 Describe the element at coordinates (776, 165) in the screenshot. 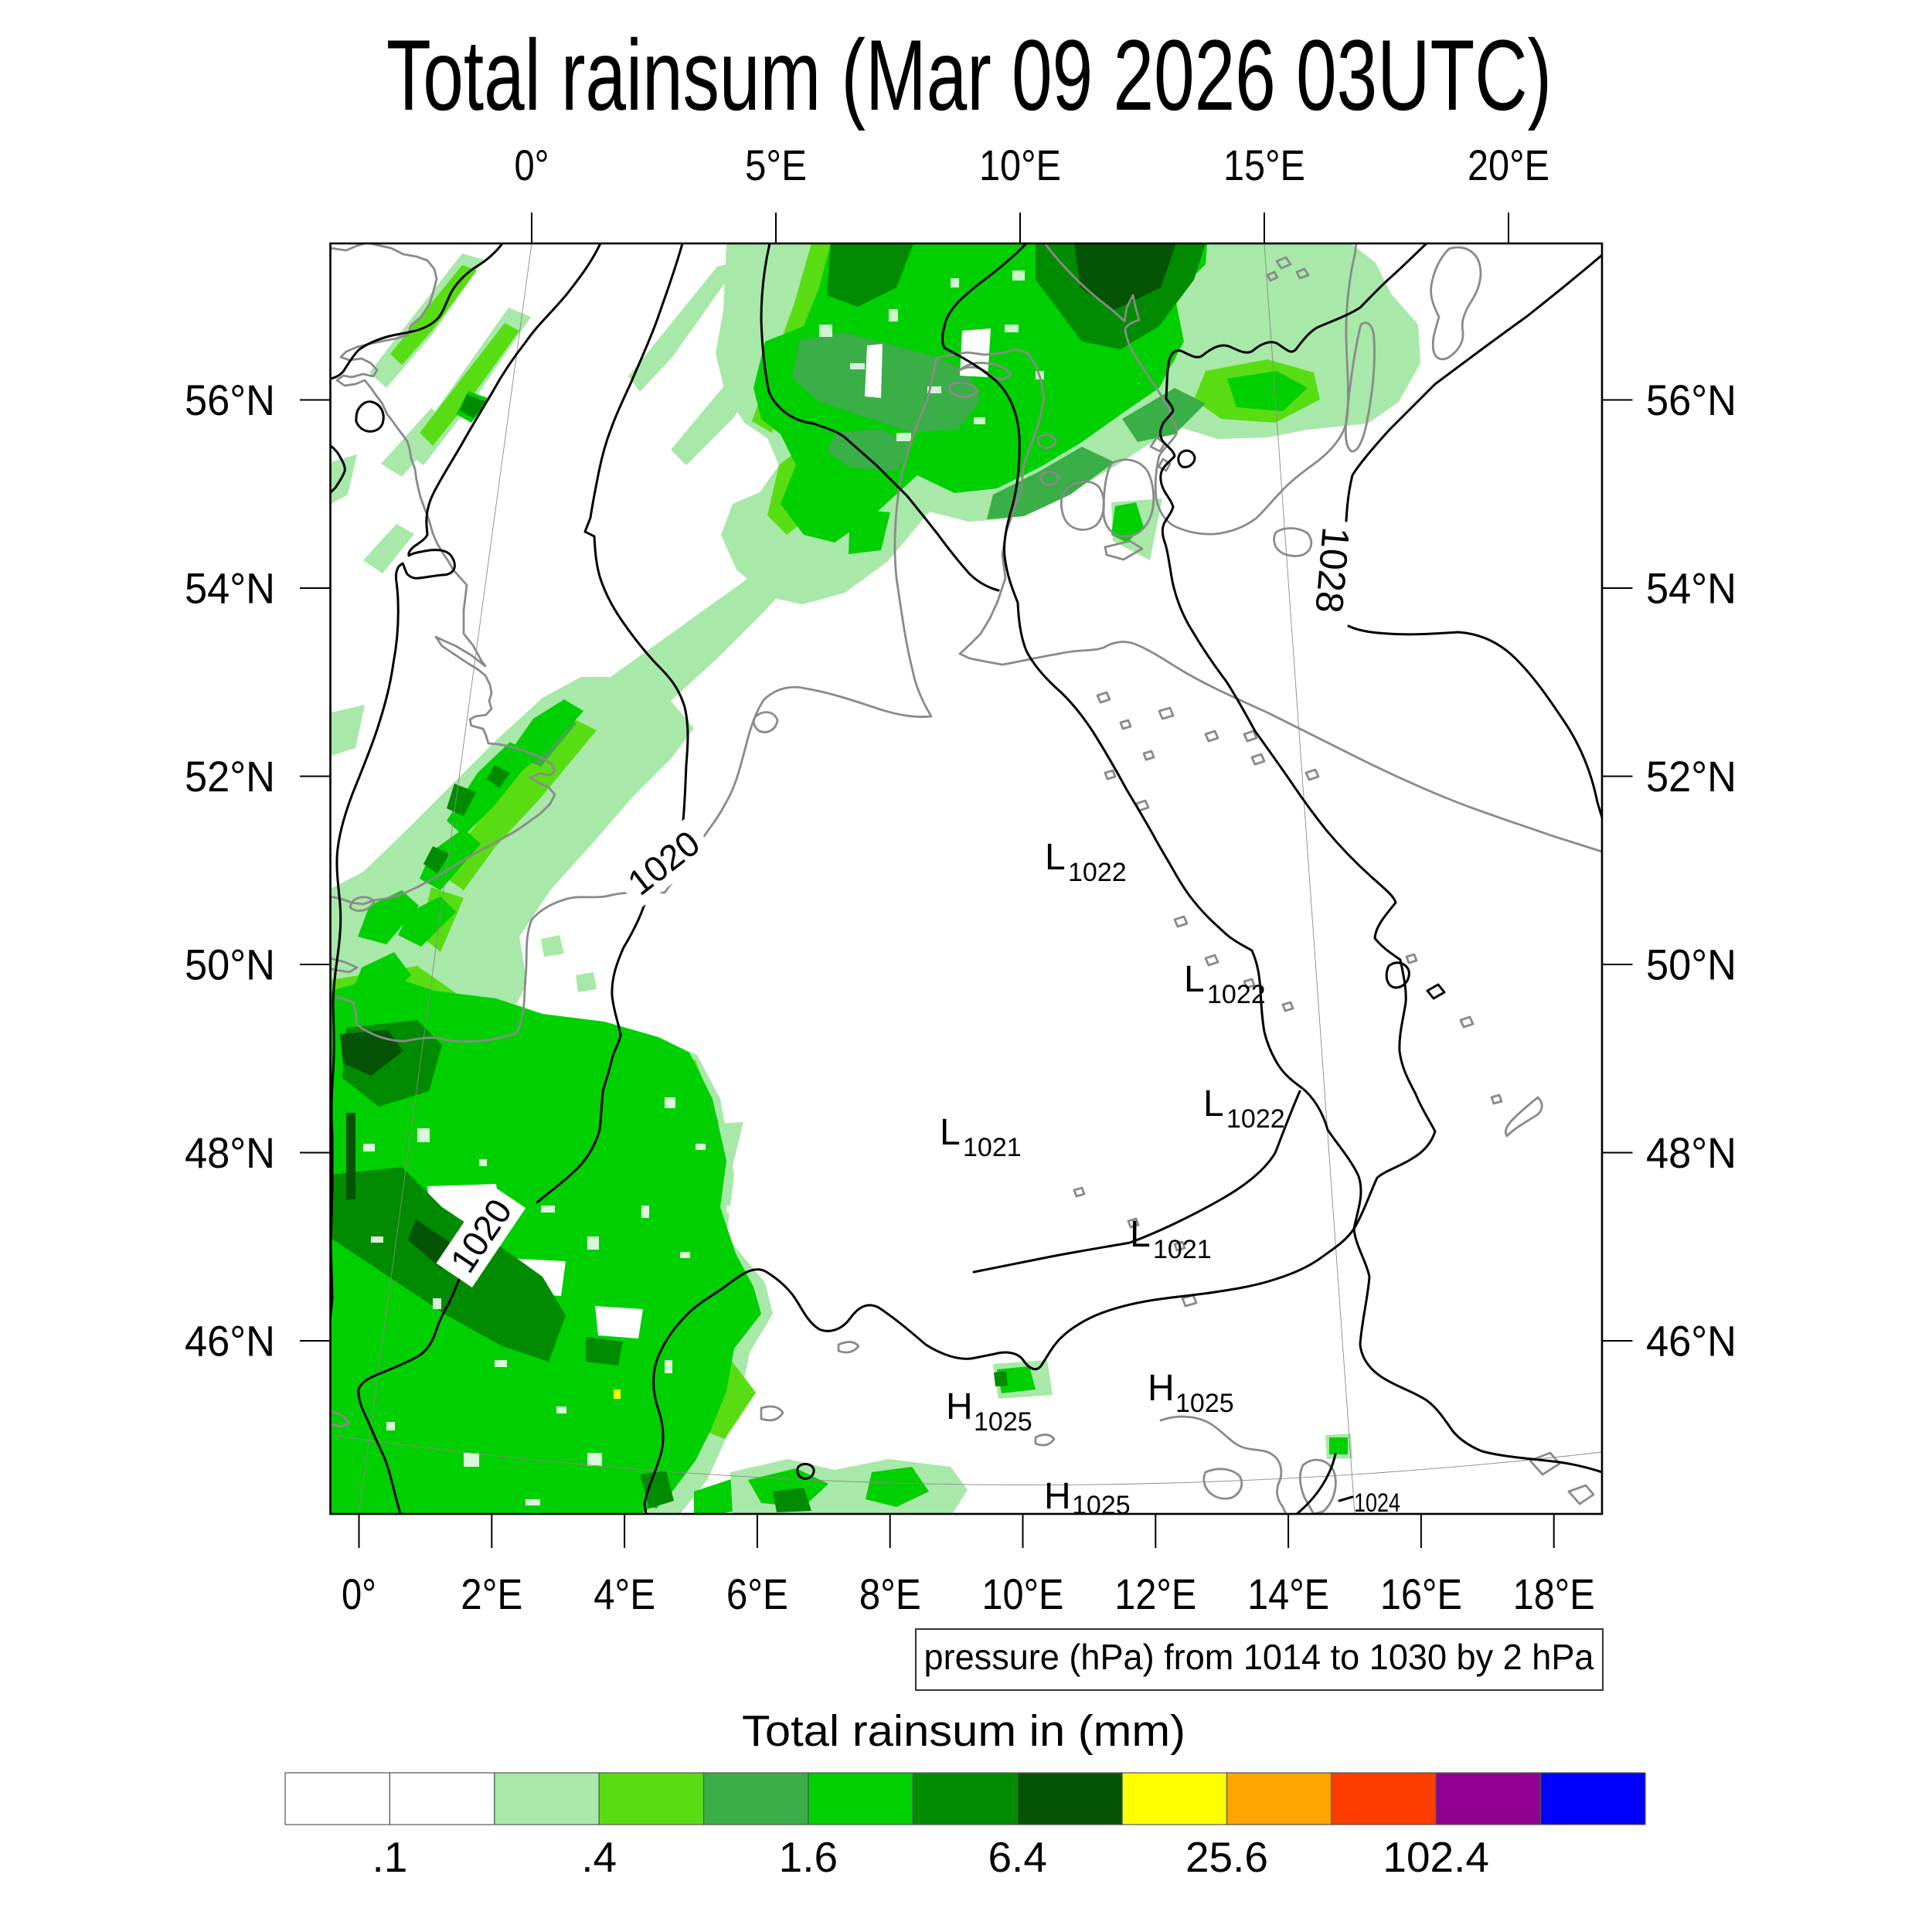

I see `svg-text: 5°E` at that location.